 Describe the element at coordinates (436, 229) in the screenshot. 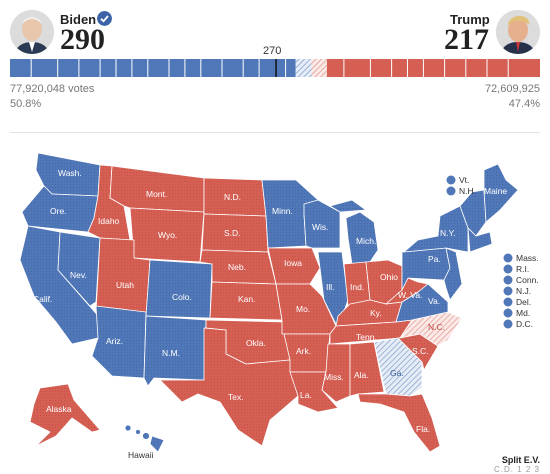

I see `state-ny` at that location.